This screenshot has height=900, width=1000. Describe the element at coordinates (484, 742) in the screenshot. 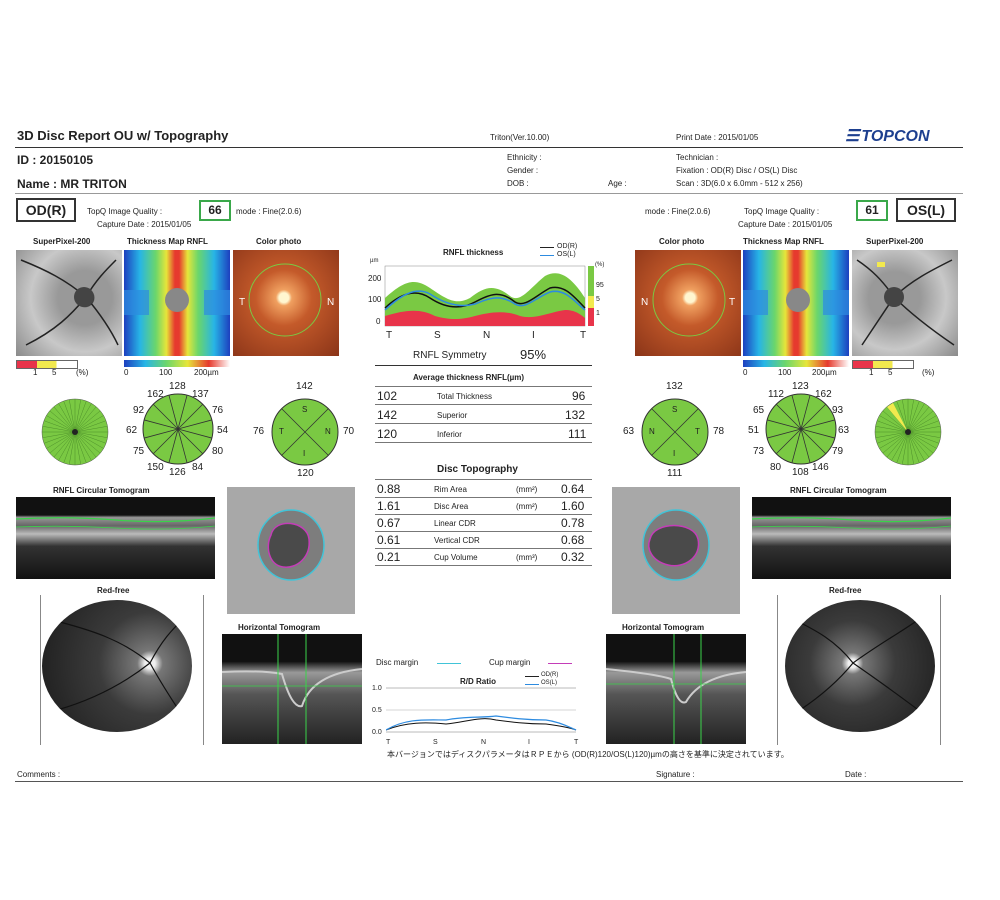

I see `rd-xlabel-n: N` at that location.